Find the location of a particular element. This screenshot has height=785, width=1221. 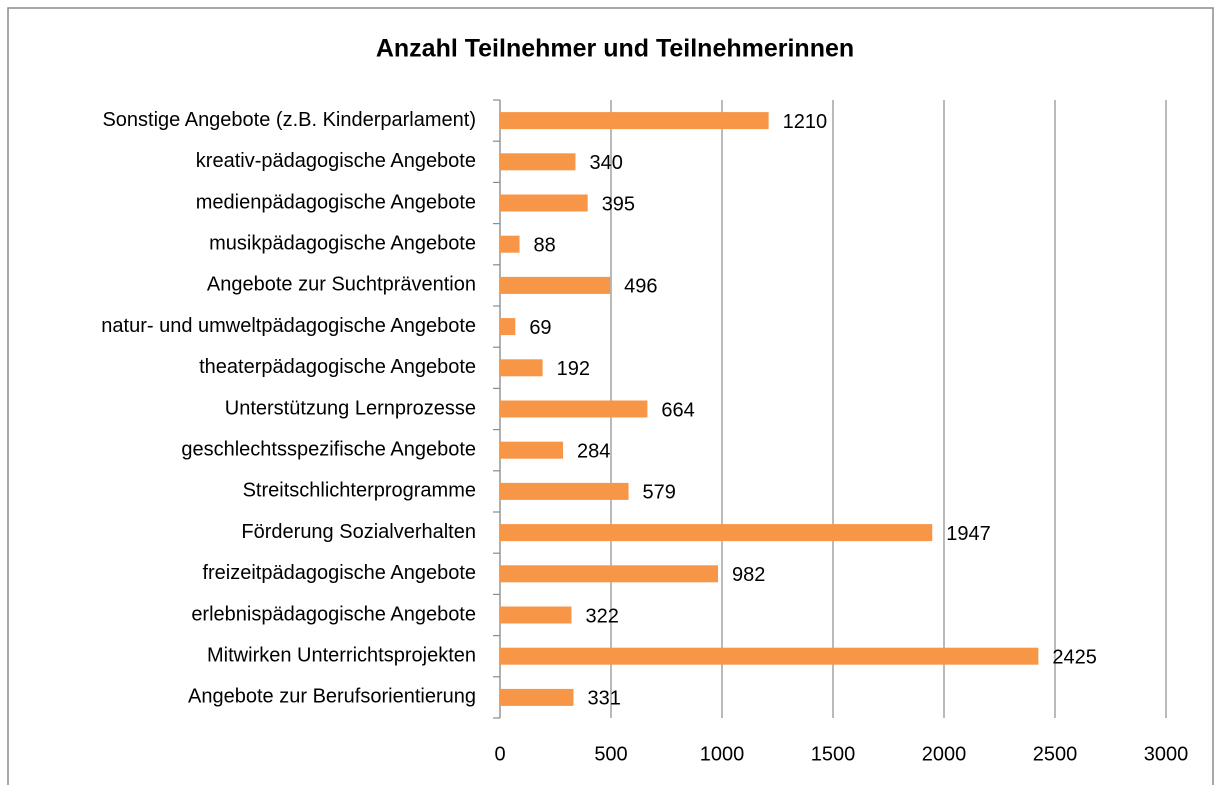

x-tick-label: 1500 is located at coordinates (833, 754).